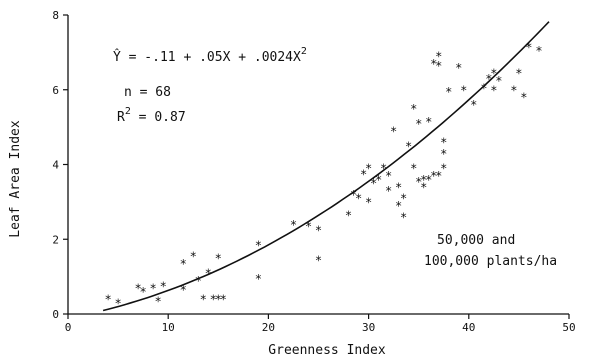 Image resolution: width=592 pixels, height=359 pixels. Describe the element at coordinates (55, 165) in the screenshot. I see `y-tick-label: 4` at that location.